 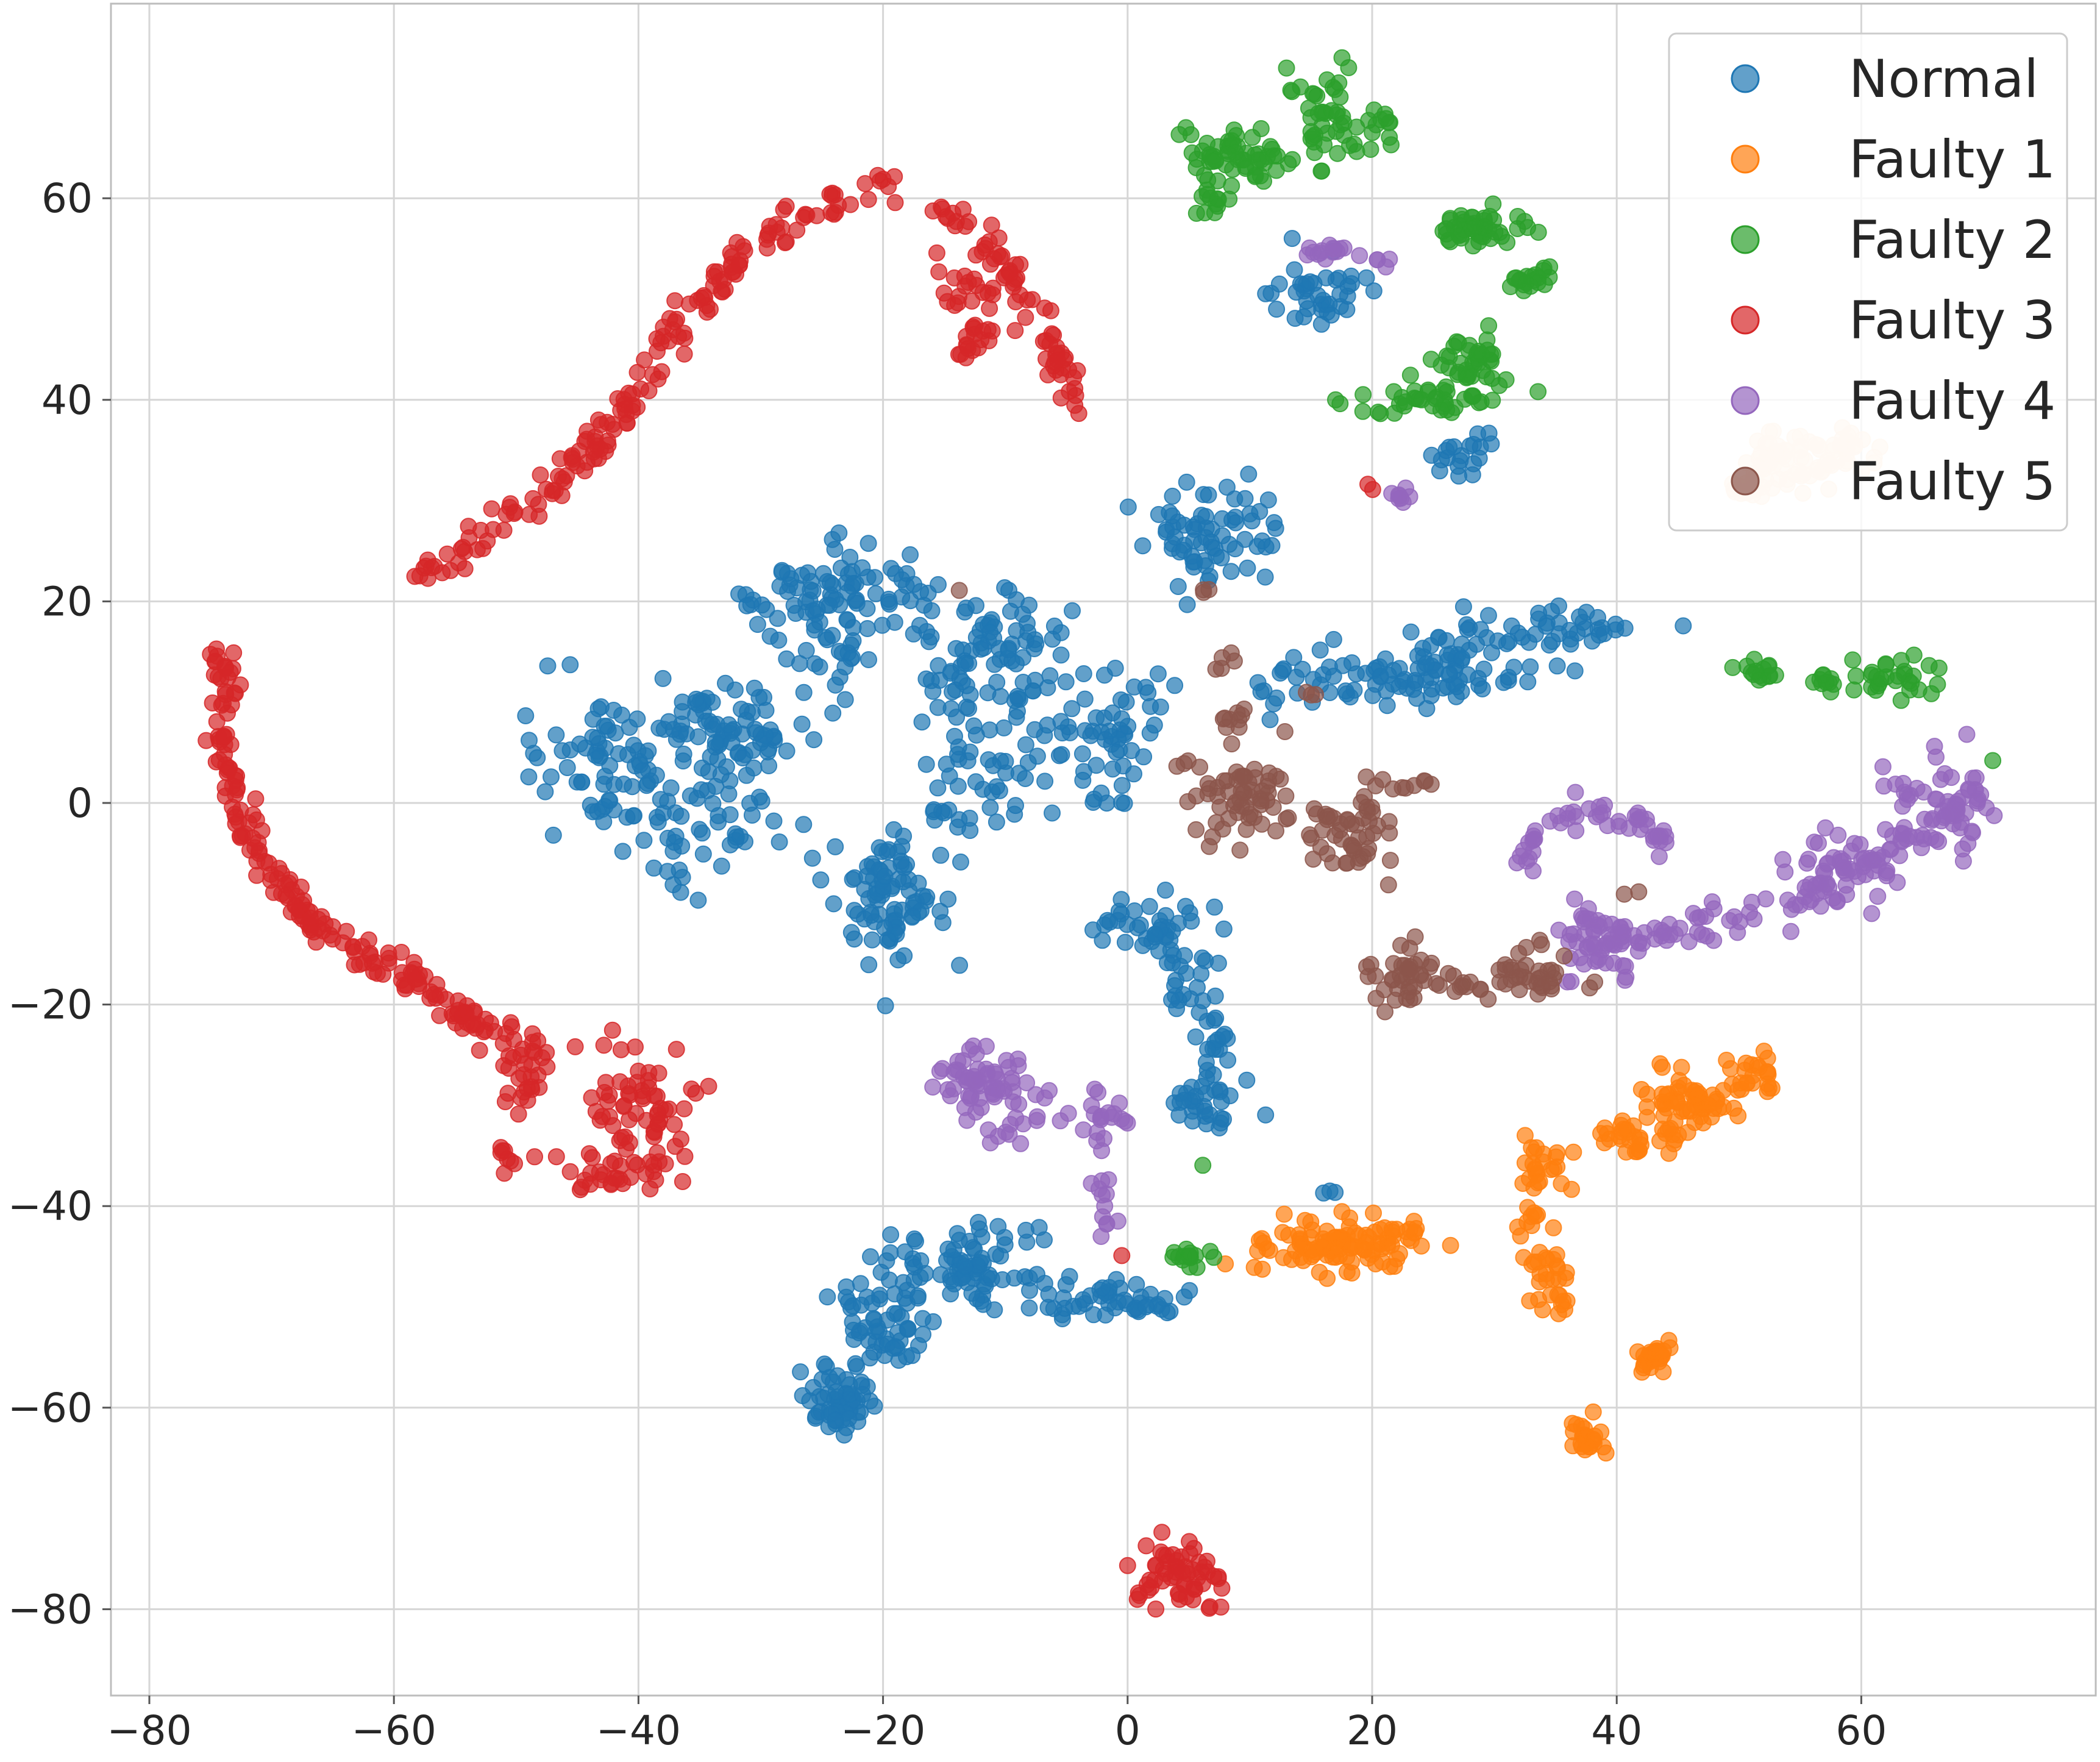 I want to click on y-tick-label: 60, so click(x=67, y=199).